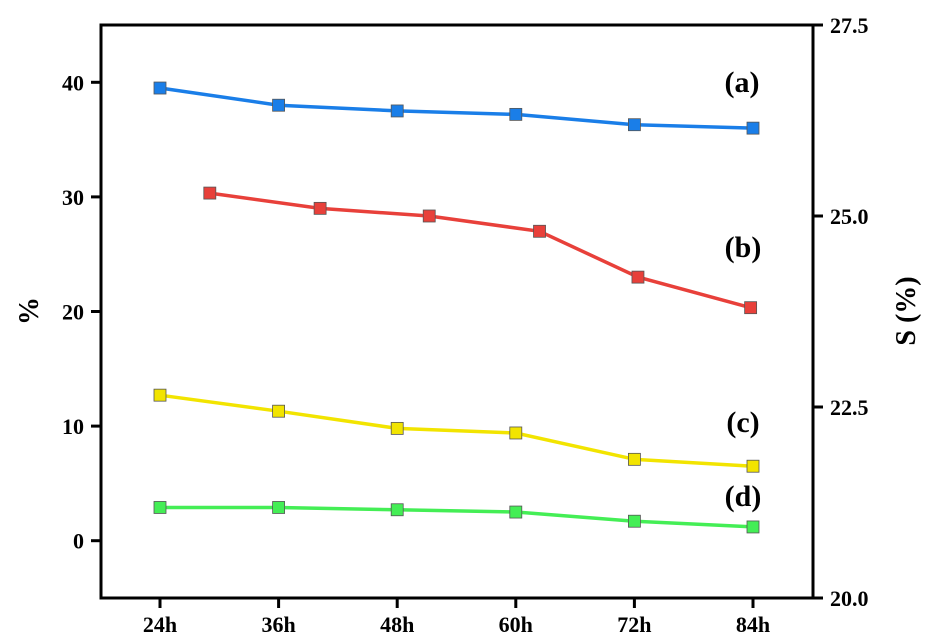 The height and width of the screenshot is (639, 928). I want to click on left-axis-ticks: 0 10 20 30 40, so click(81, 312).